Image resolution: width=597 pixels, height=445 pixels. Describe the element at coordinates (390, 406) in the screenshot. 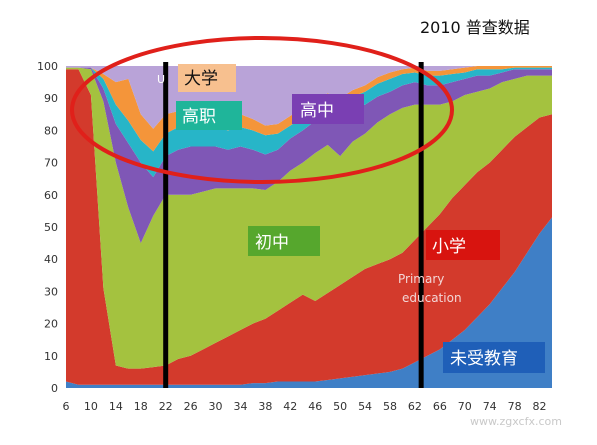

I see `x-tick-label: 58` at that location.